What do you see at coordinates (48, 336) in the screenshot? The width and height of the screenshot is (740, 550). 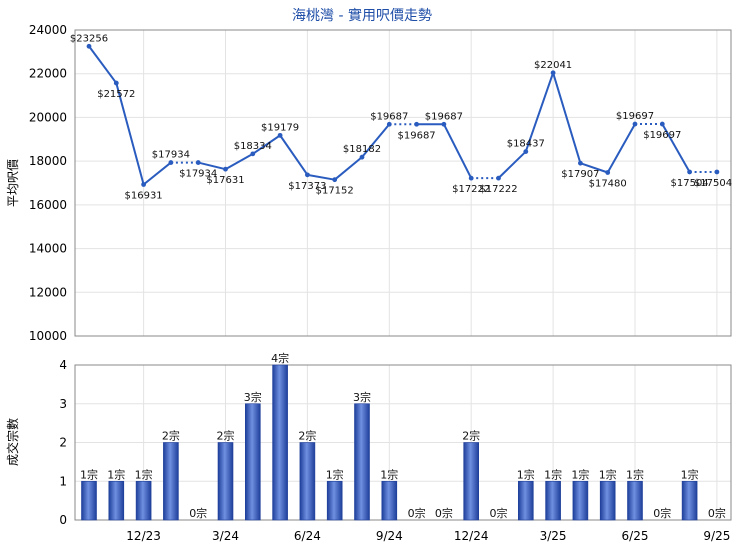 I see `price-y-tick-label: 10000` at bounding box center [48, 336].